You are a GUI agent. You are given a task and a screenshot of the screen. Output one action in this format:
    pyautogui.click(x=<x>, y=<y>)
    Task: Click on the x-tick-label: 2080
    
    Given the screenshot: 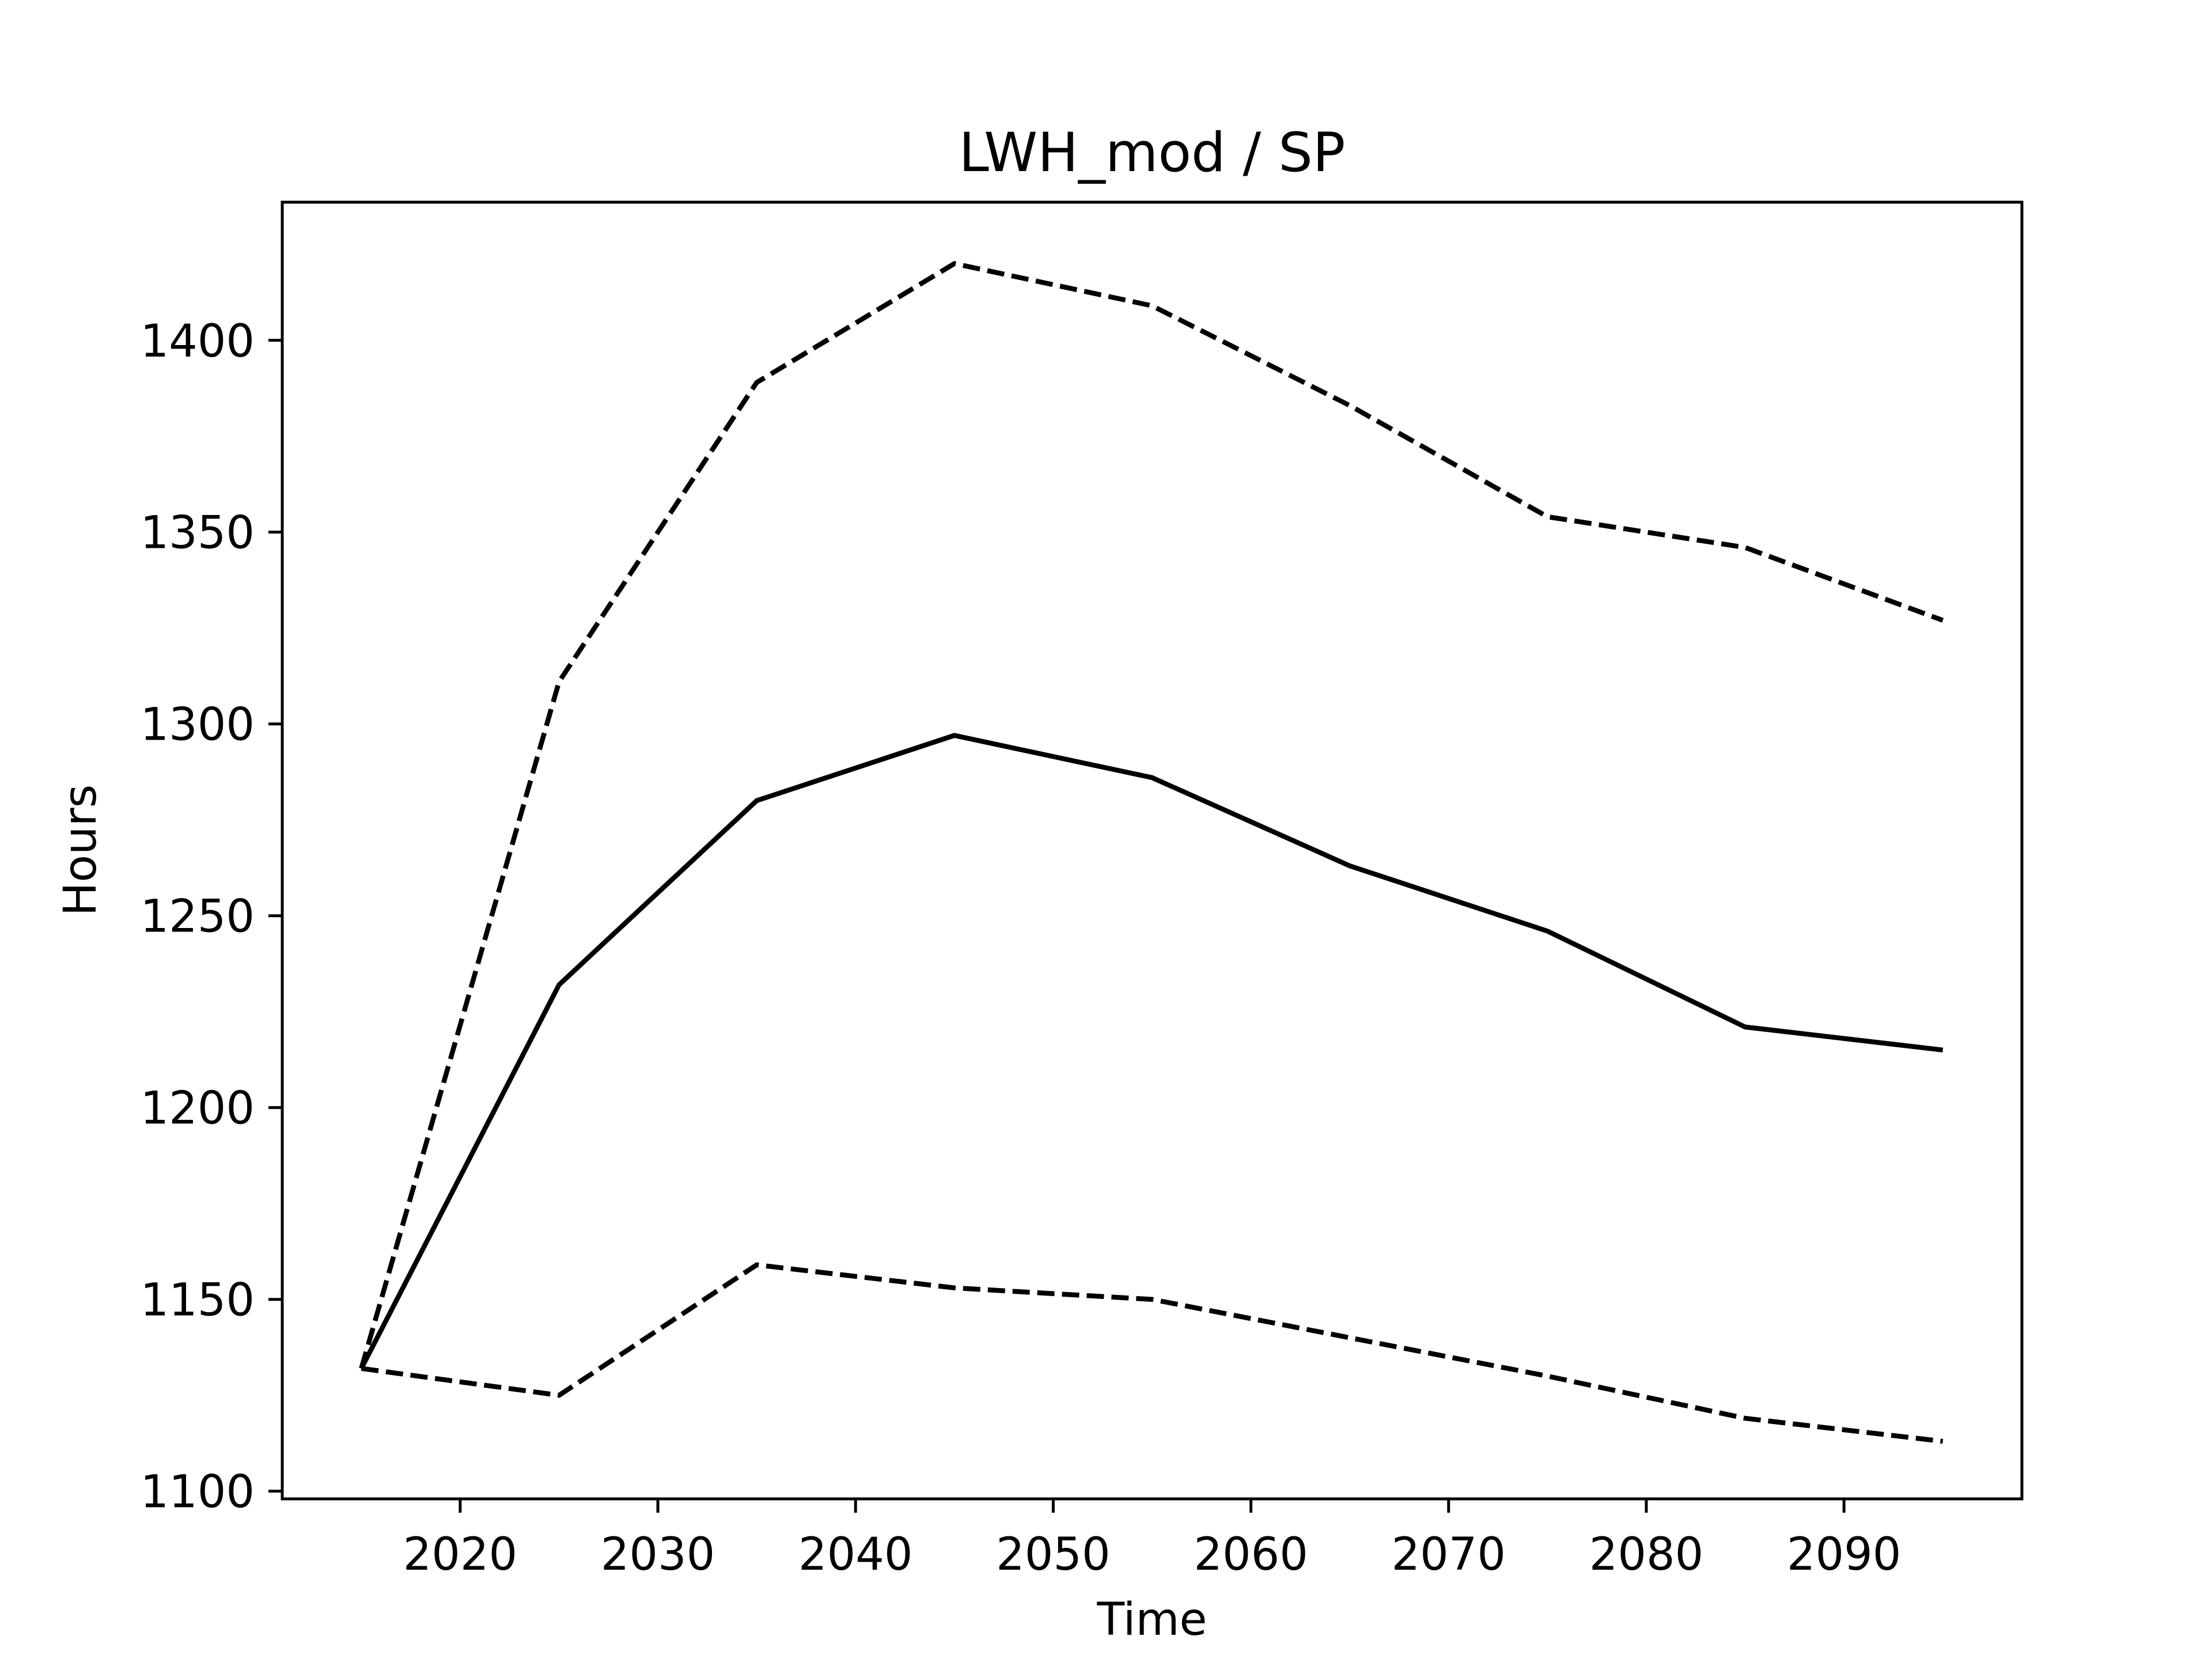 What is the action you would take?
    pyautogui.click(x=1646, y=1555)
    